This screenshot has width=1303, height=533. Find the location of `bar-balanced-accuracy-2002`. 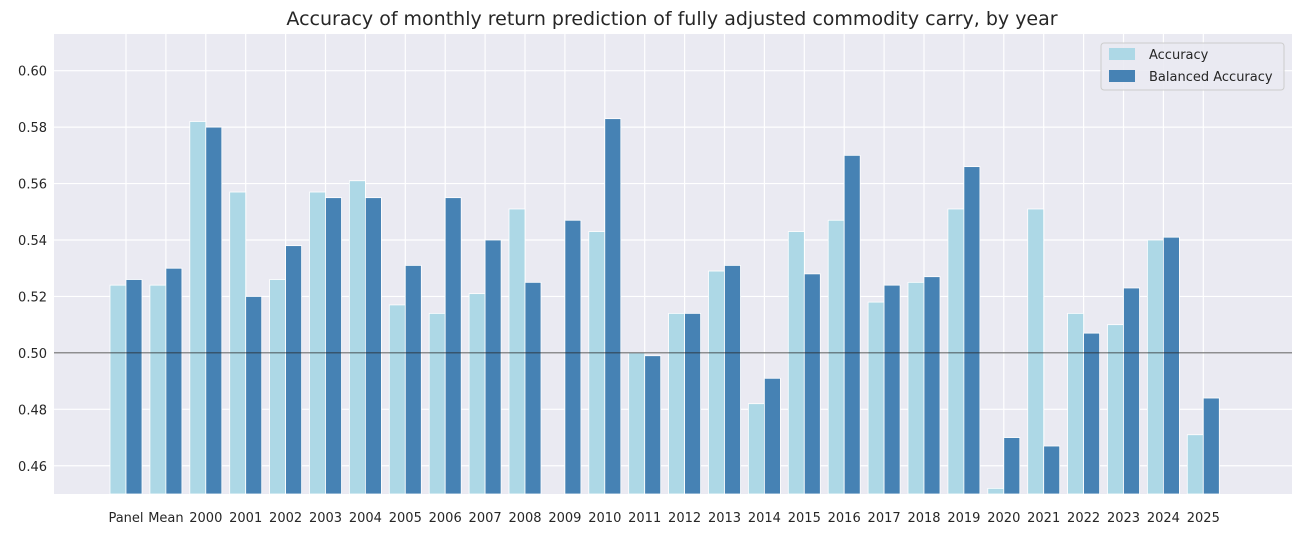

bar-balanced-accuracy-2002 is located at coordinates (294, 370).